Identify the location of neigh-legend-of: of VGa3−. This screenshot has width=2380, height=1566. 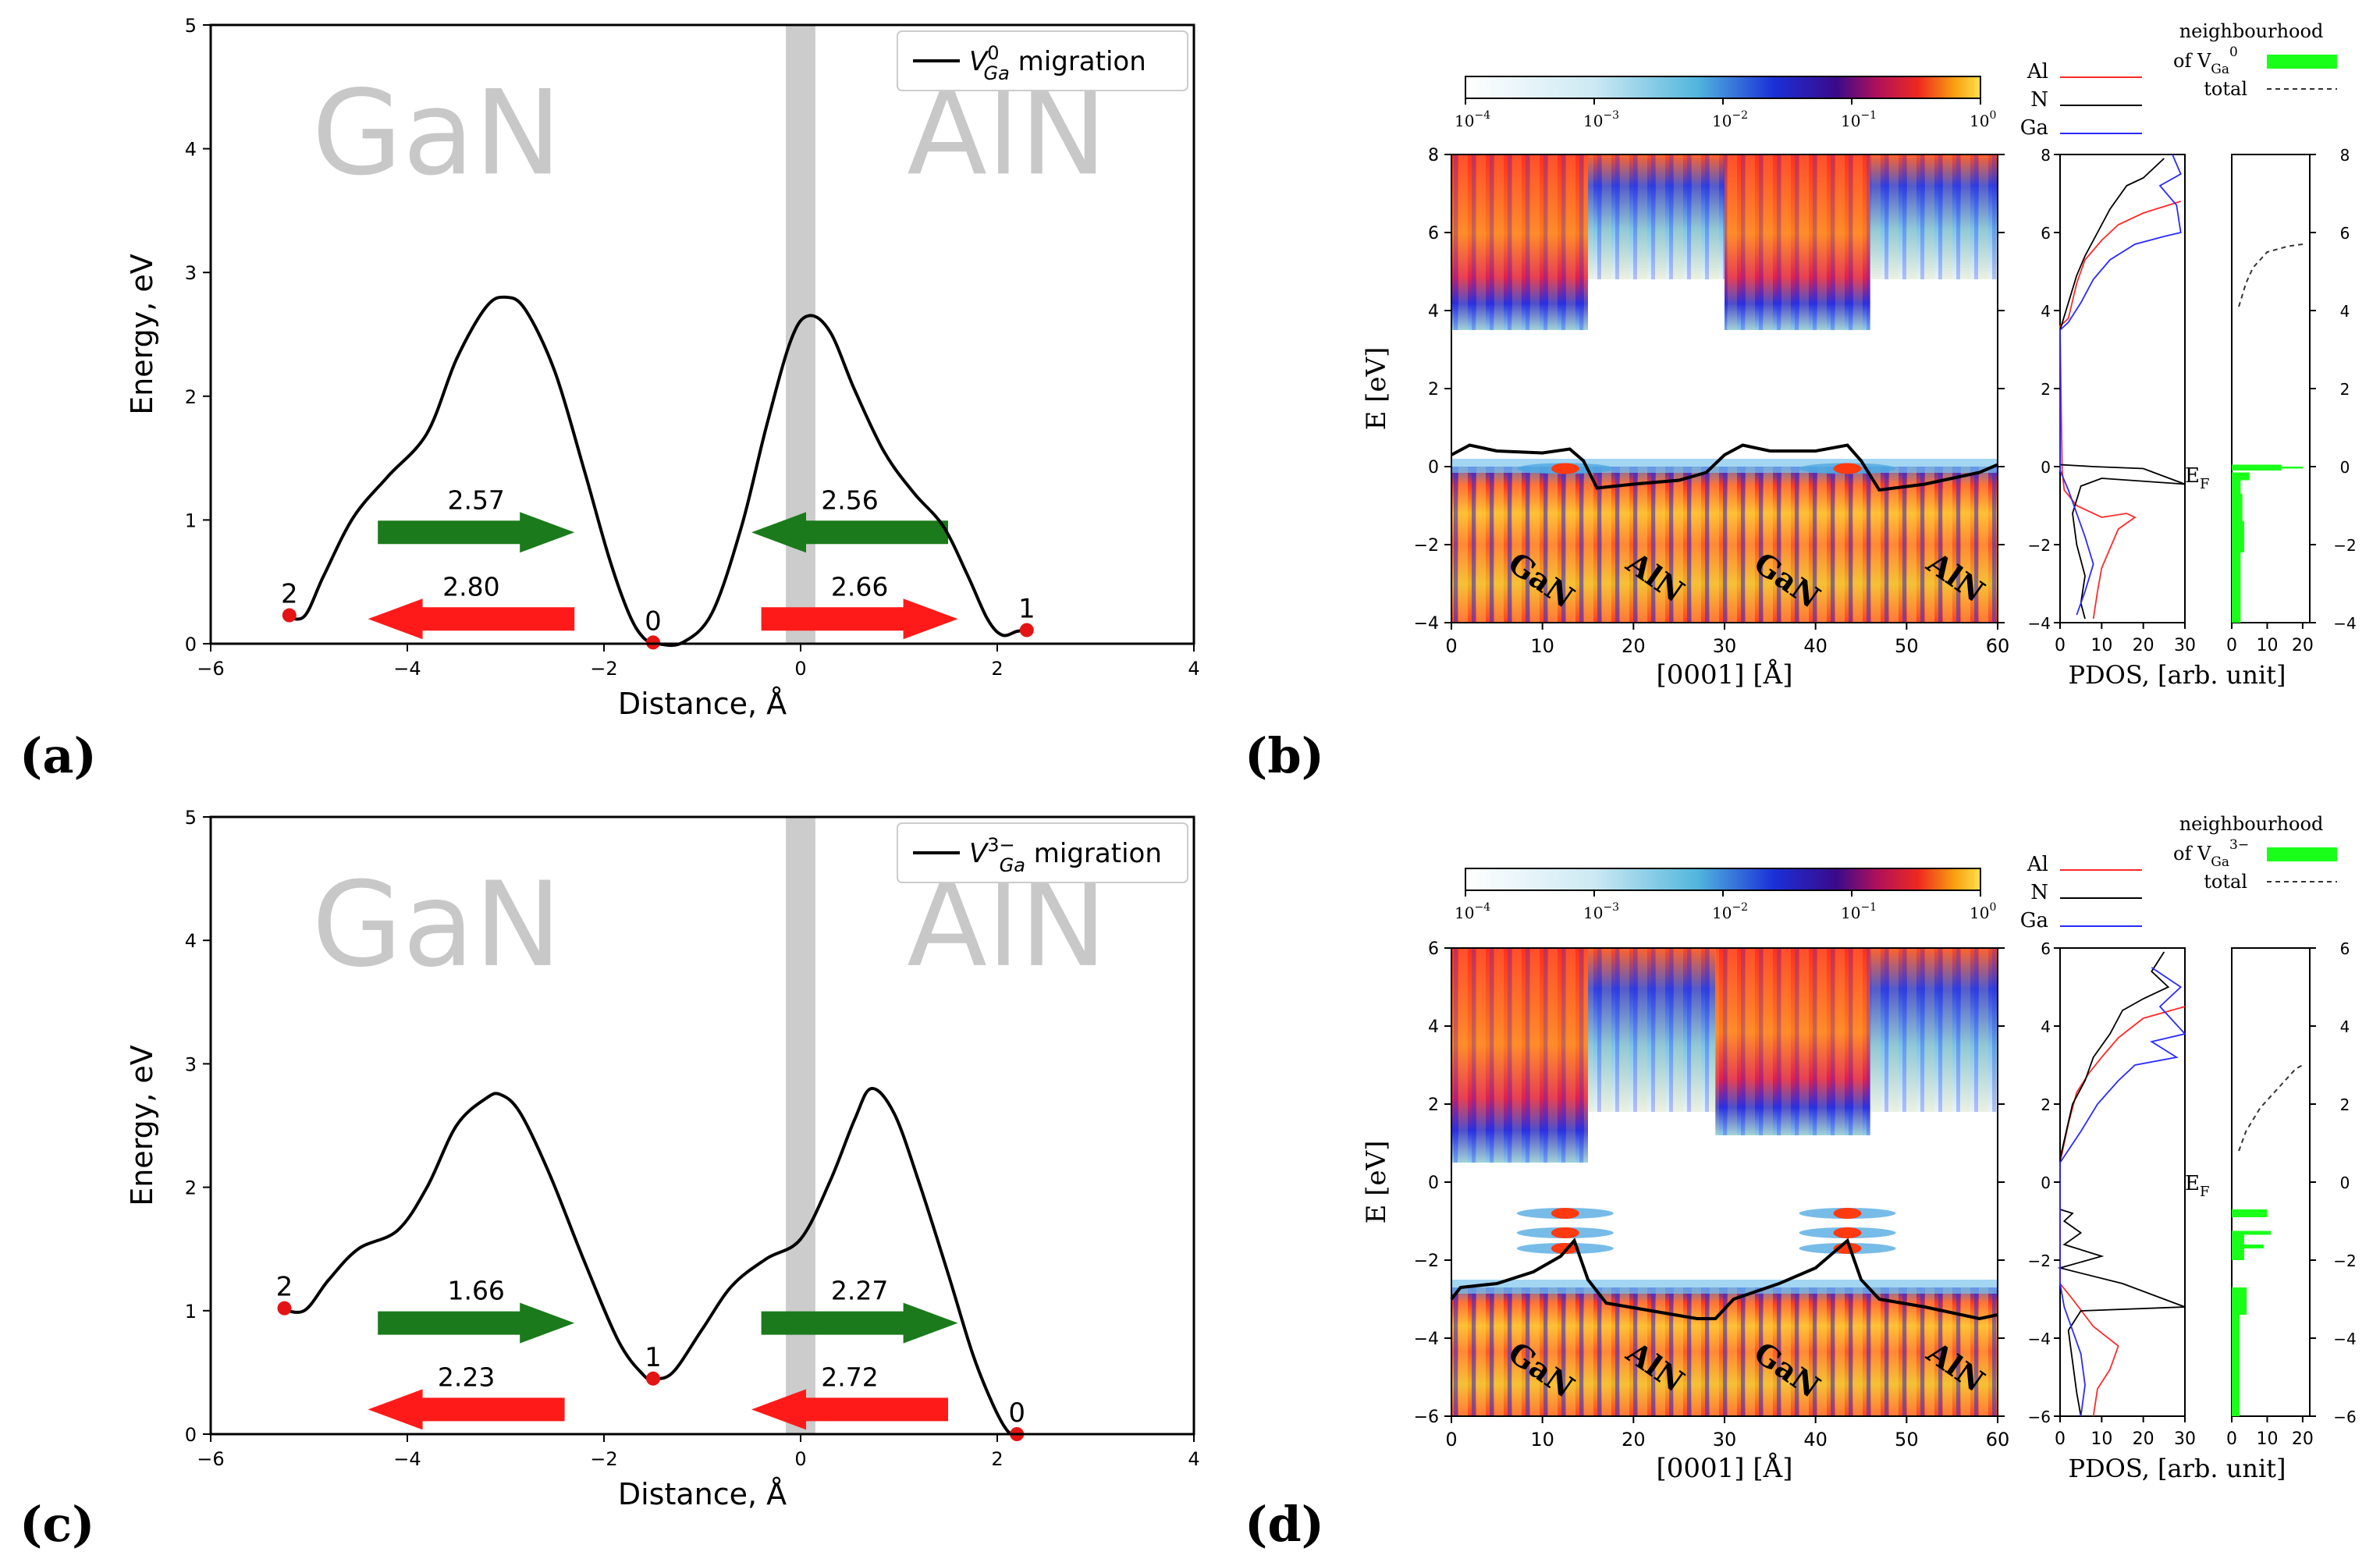
(2211, 853).